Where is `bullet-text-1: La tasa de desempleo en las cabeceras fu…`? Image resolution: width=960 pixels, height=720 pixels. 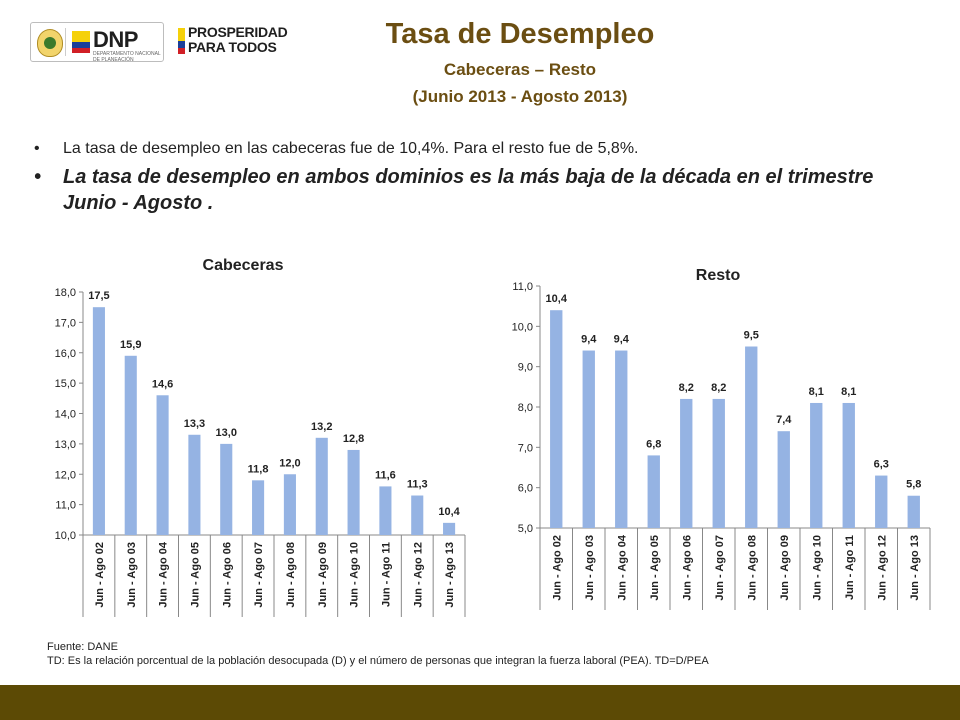
bullet-text-1: La tasa de desempleo en las cabeceras fu… is located at coordinates (351, 148).